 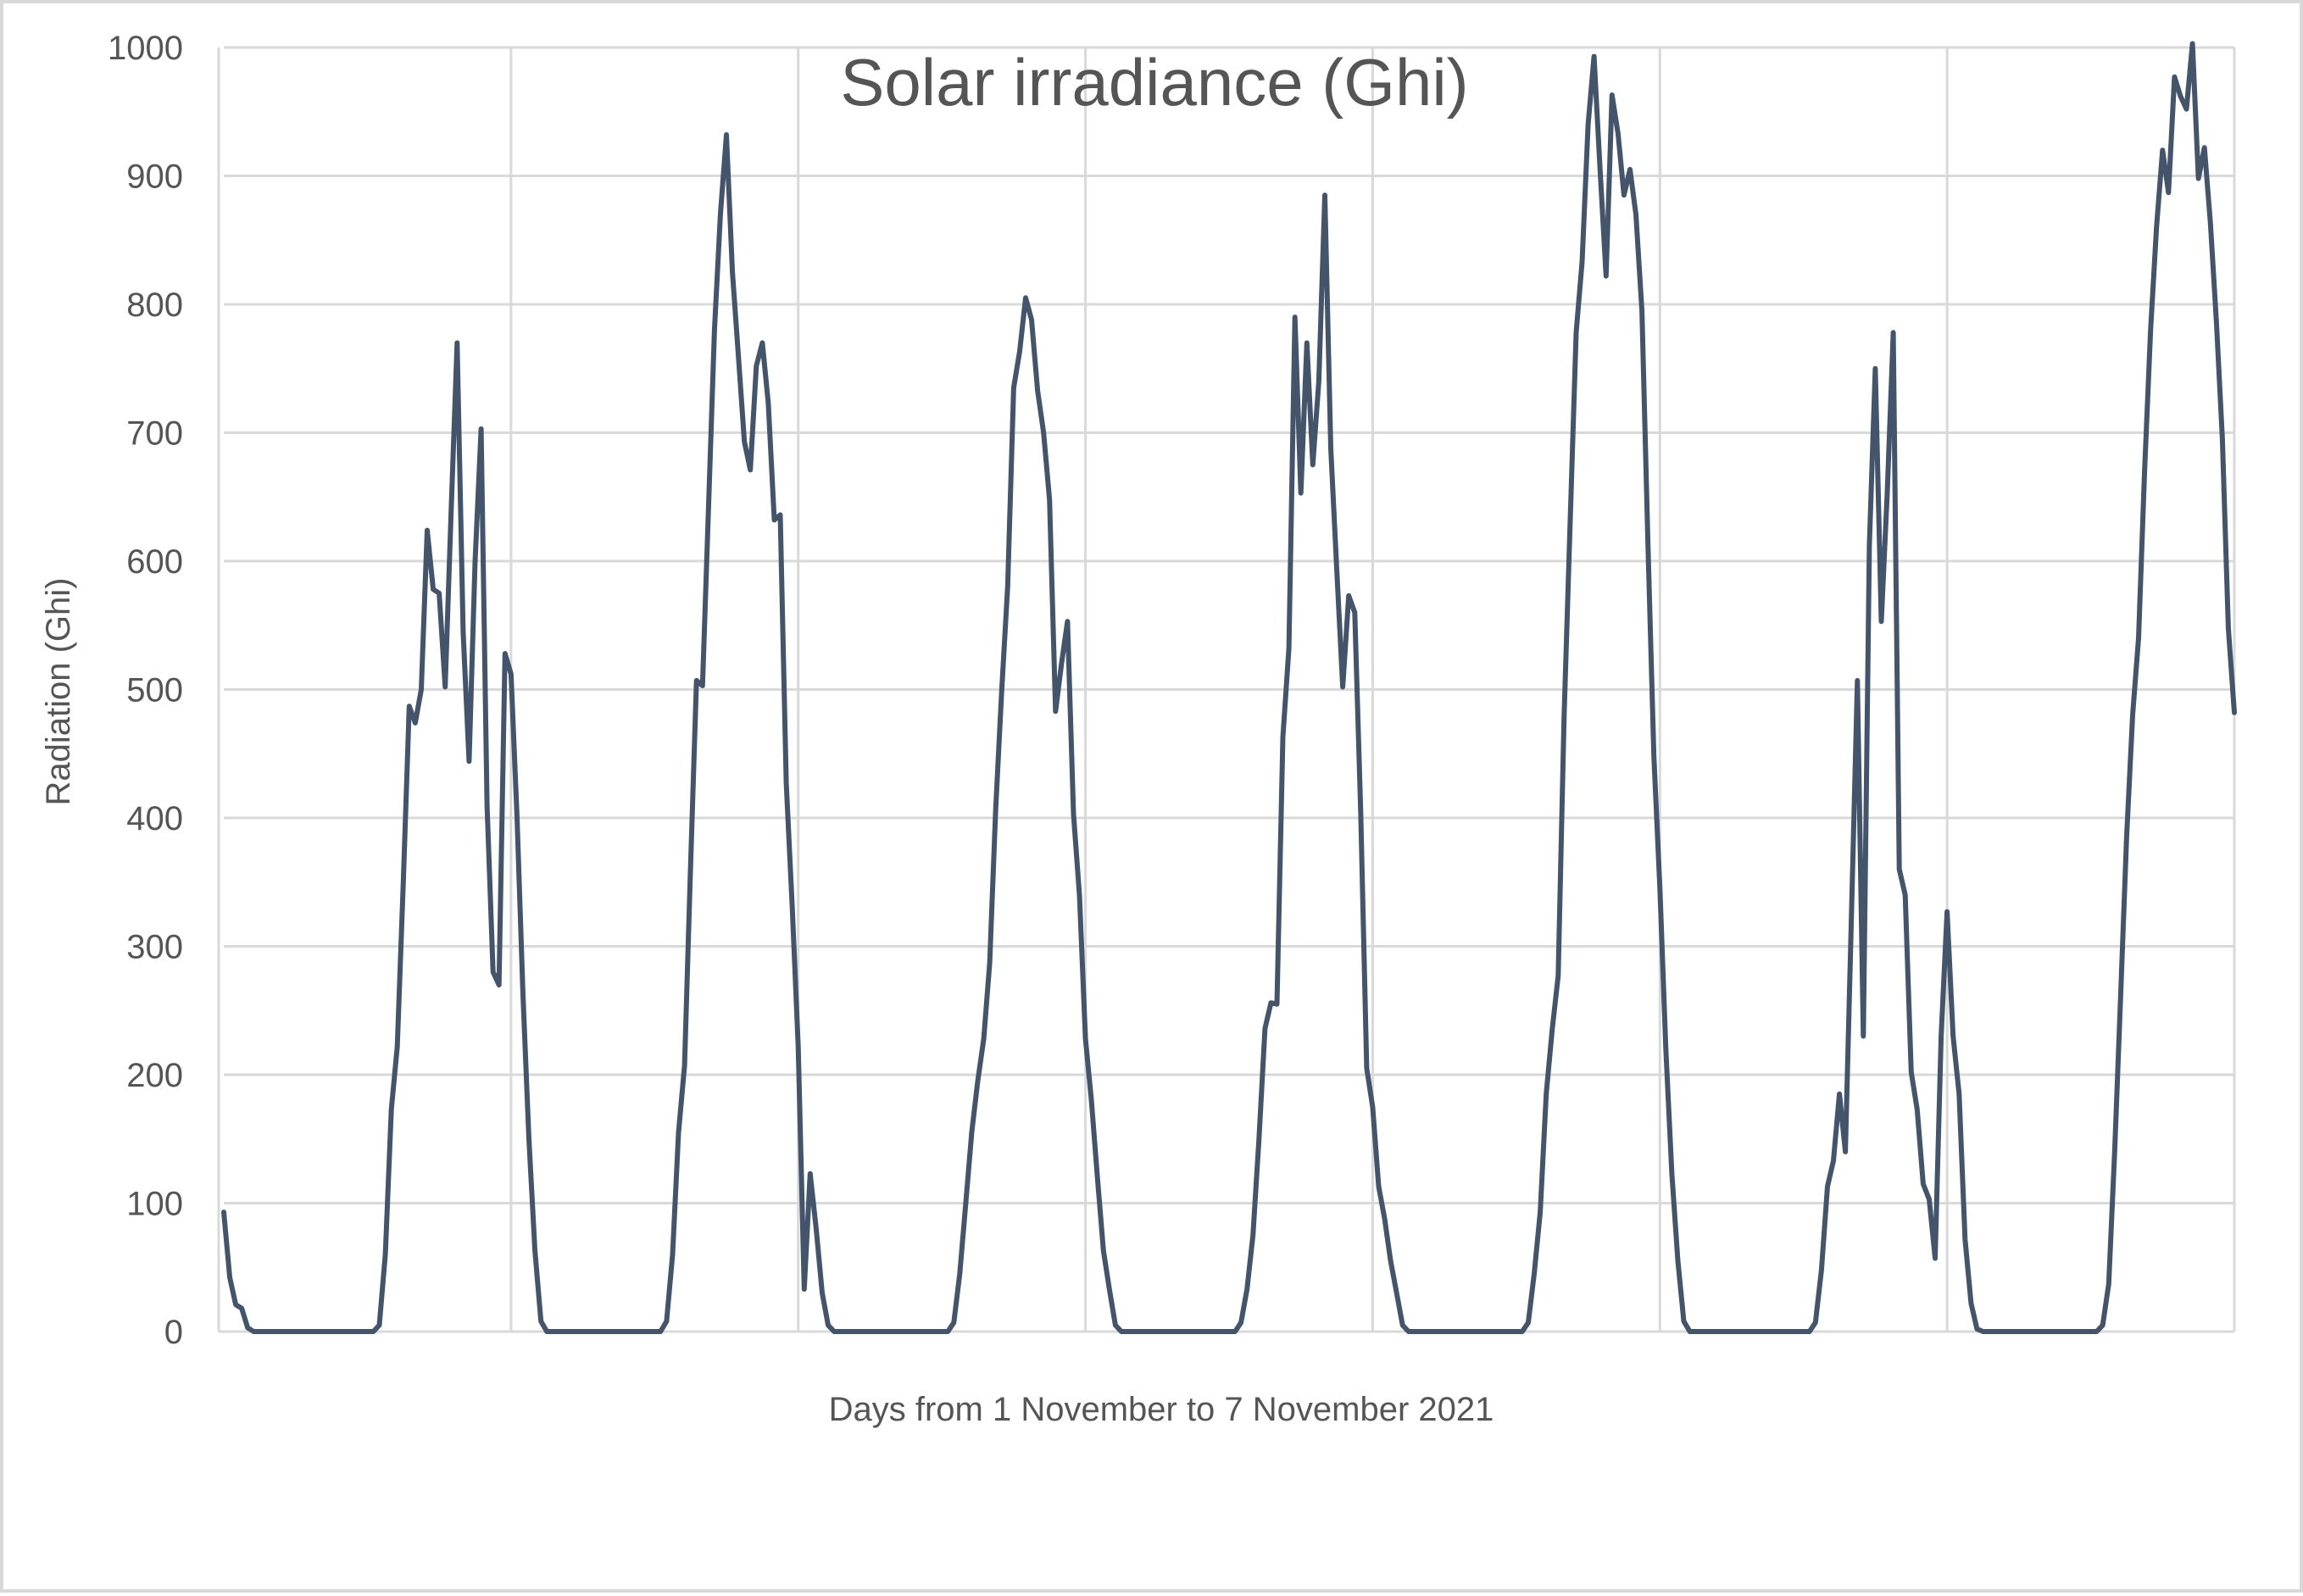 I want to click on y-tick-label: 500, so click(x=154, y=690).